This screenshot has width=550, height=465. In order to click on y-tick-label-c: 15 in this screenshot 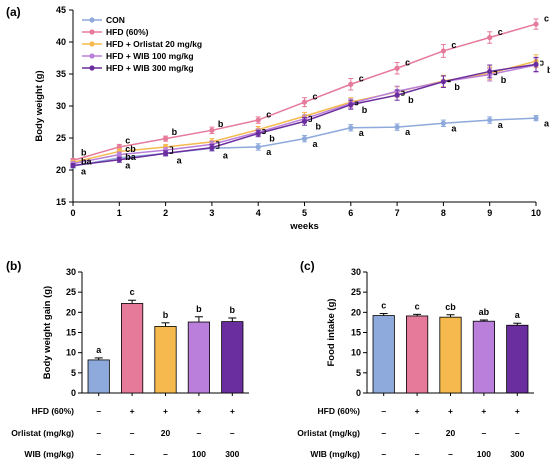, I will do `click(356, 333)`.